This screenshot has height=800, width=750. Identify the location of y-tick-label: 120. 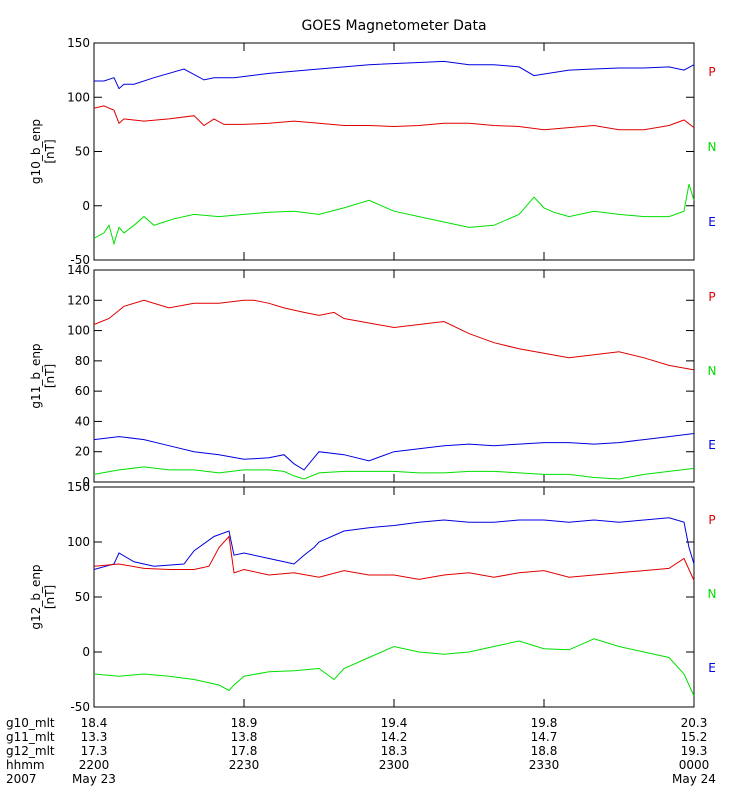
(78, 300).